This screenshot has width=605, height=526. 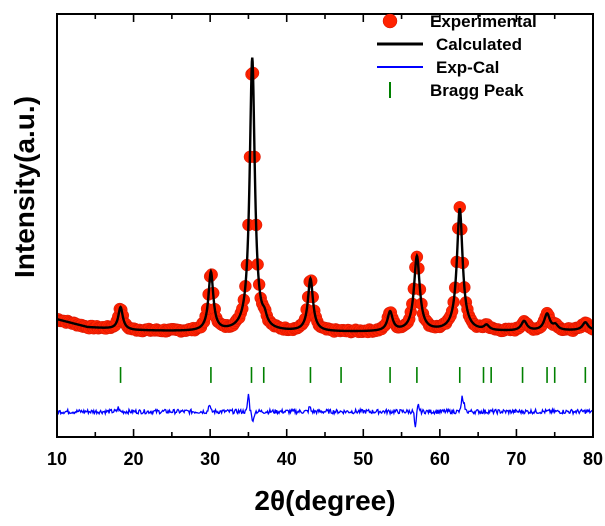 What do you see at coordinates (324, 500) in the screenshot?
I see `x-axis-title: 2θ(degree)` at bounding box center [324, 500].